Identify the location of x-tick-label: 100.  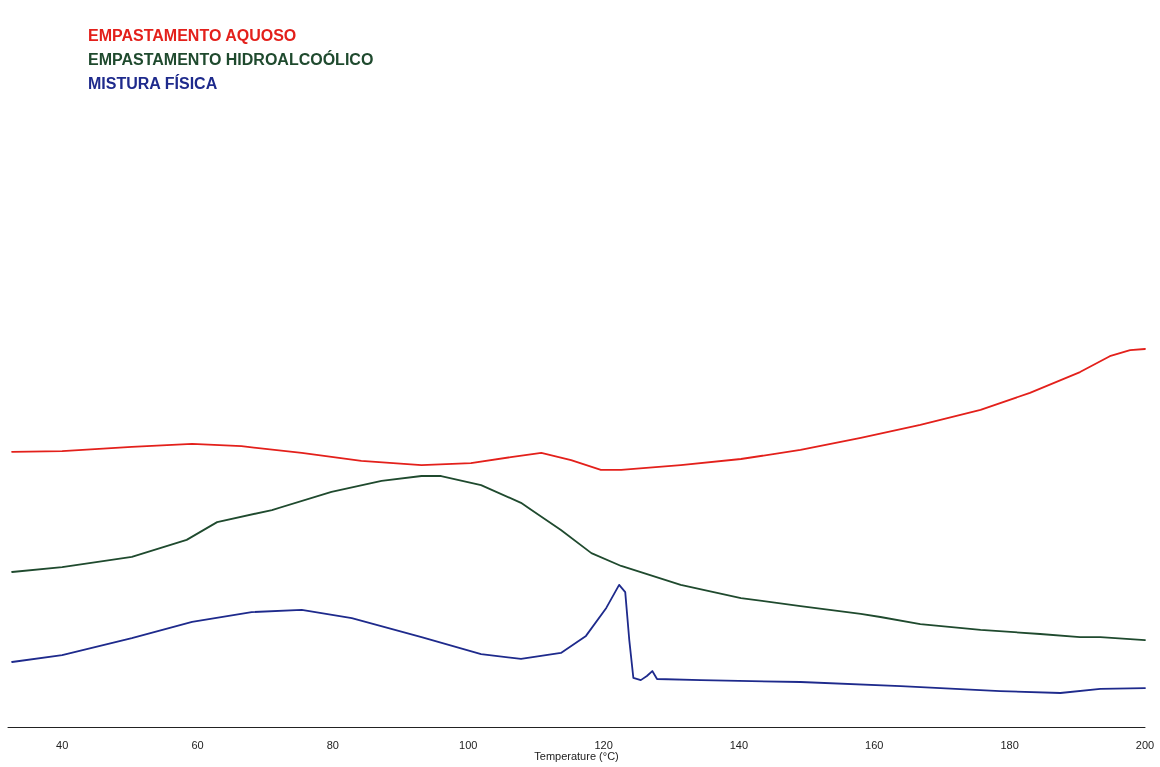
(468, 744).